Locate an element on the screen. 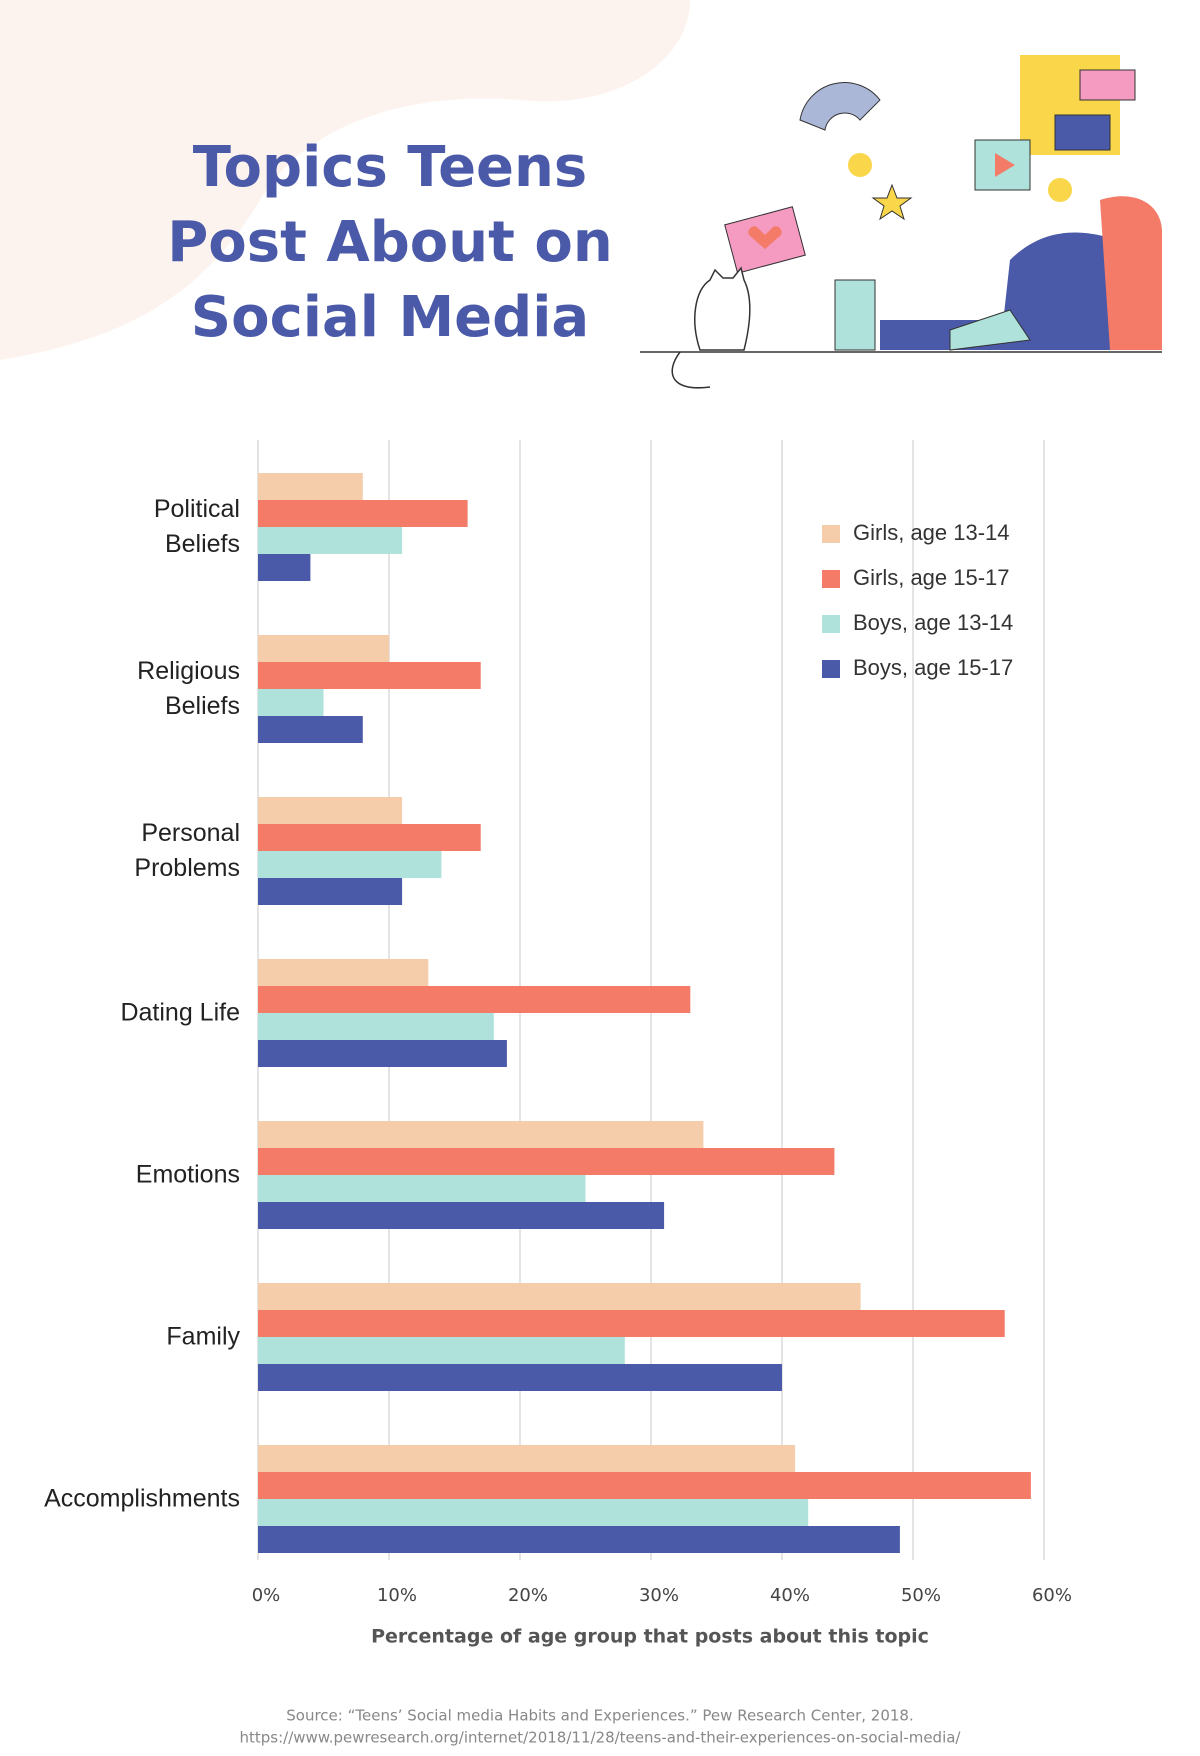 This screenshot has height=1756, width=1200. x-tick-label: 50% is located at coordinates (921, 1595).